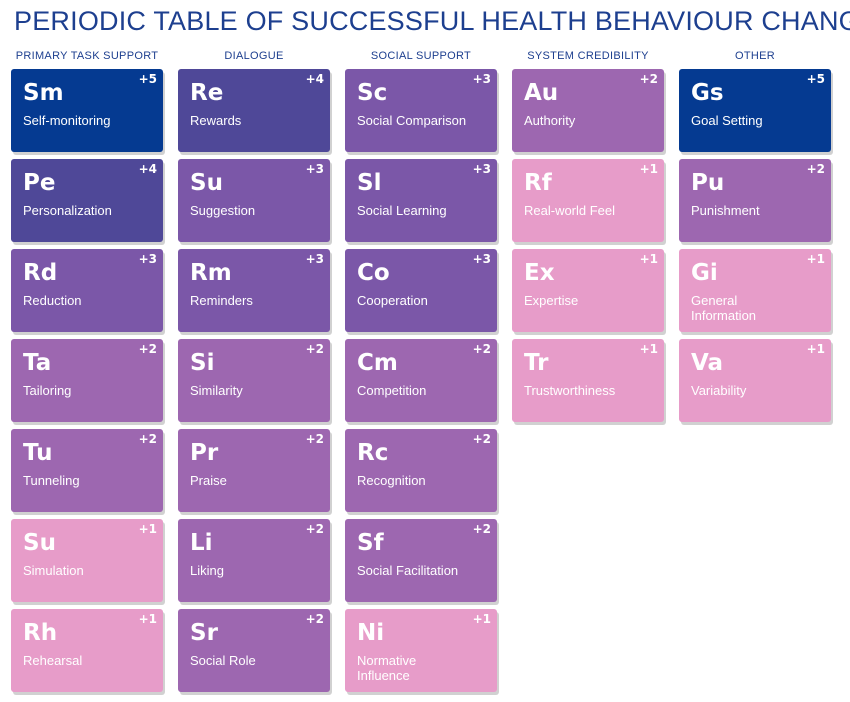 This screenshot has width=850, height=702. I want to click on element-symbol: Pu, so click(708, 183).